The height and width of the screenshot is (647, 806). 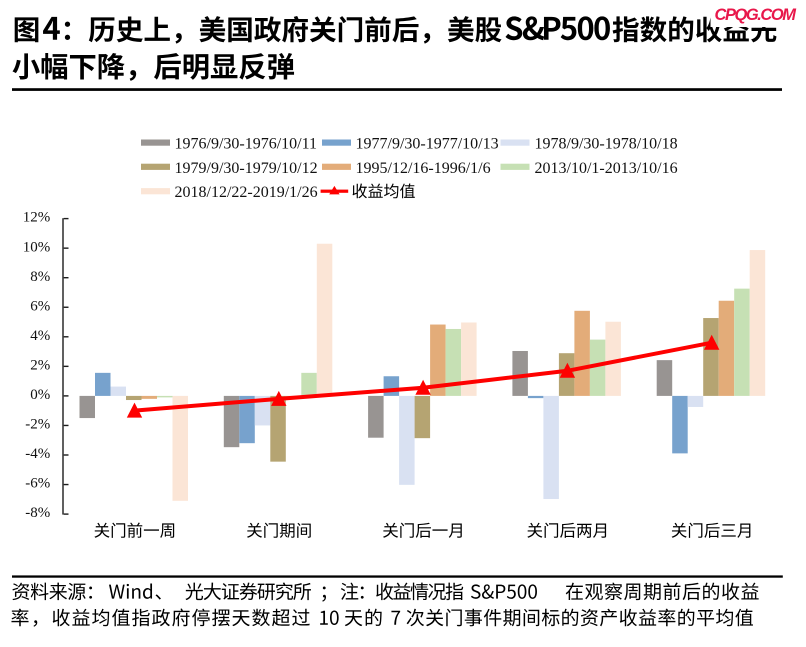 I want to click on svg-text: 1979/9/30-1979/10/12, so click(x=246, y=168).